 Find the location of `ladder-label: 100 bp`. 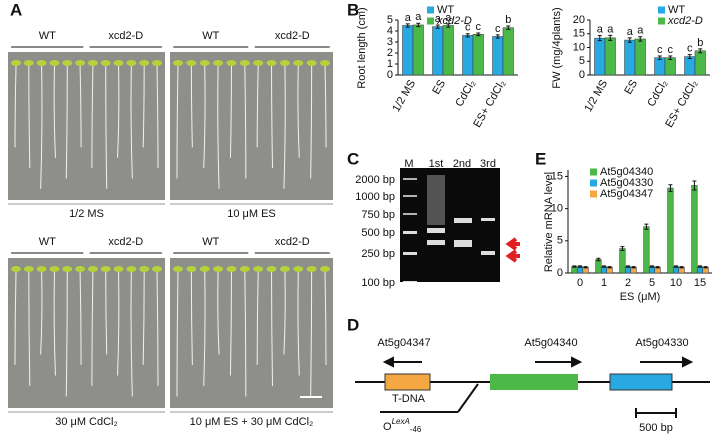

ladder-label: 100 bp is located at coordinates (378, 283).